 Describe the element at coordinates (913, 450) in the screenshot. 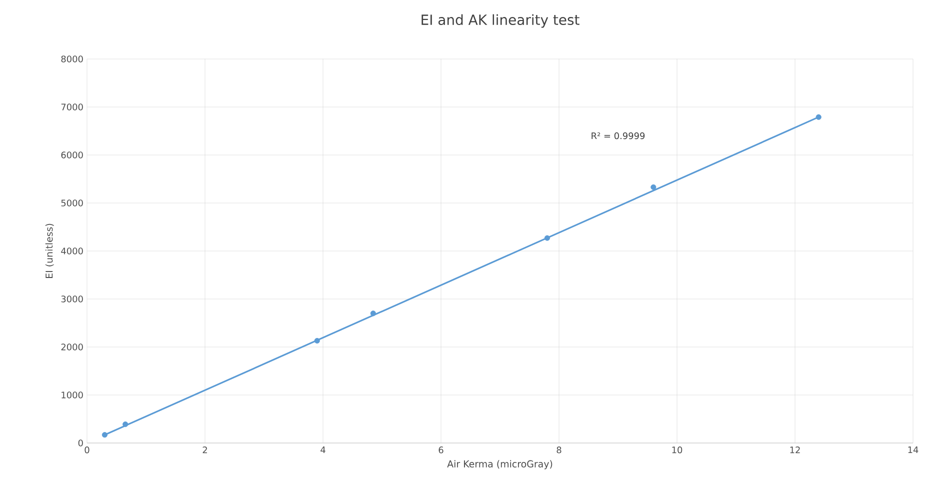

I see `x-tick-label: 14` at that location.